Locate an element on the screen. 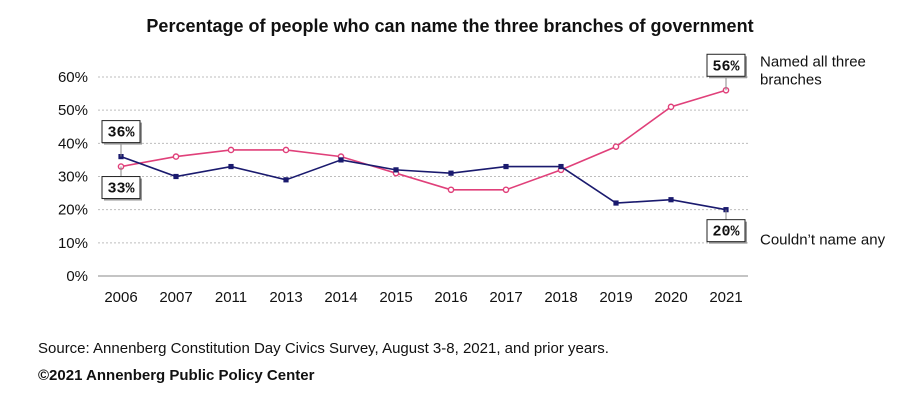  data-label: 33% is located at coordinates (121, 189).